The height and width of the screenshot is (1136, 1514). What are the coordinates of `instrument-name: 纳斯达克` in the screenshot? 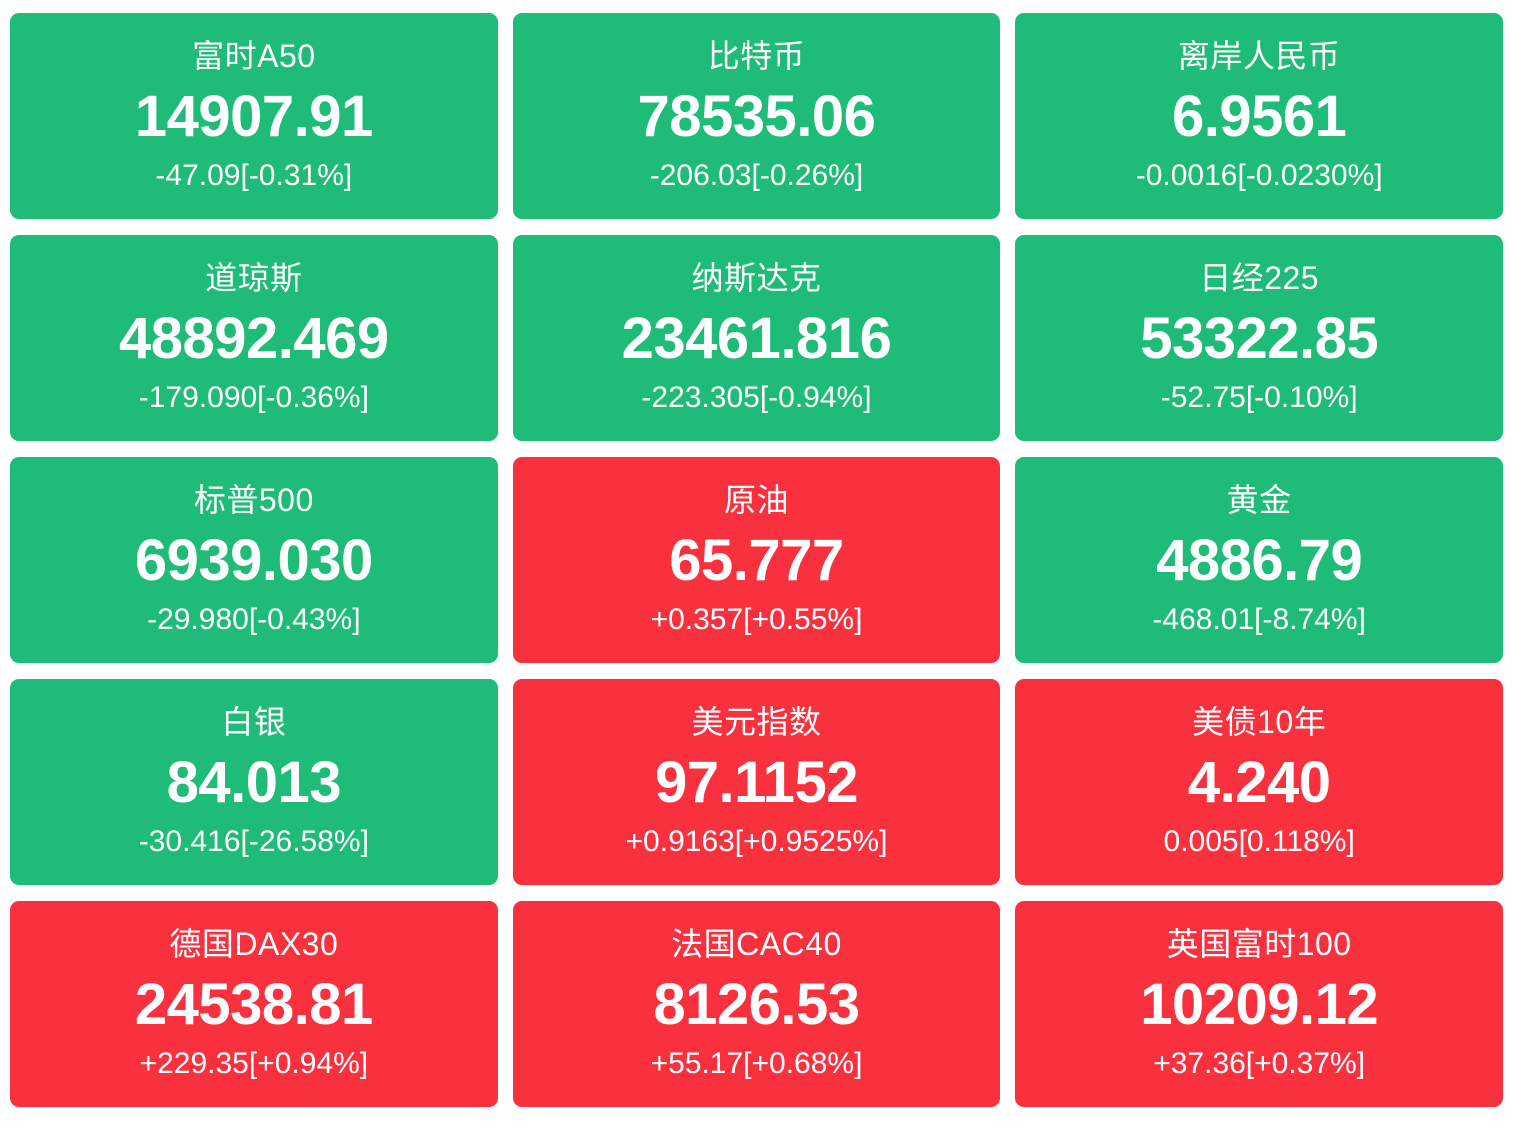 It's located at (756, 278).